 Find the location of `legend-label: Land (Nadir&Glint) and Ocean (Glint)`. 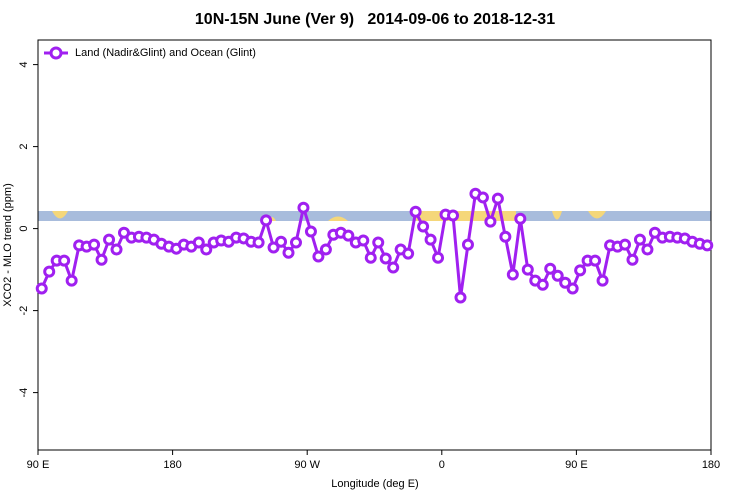

legend-label: Land (Nadir&Glint) and Ocean (Glint) is located at coordinates (165, 53).